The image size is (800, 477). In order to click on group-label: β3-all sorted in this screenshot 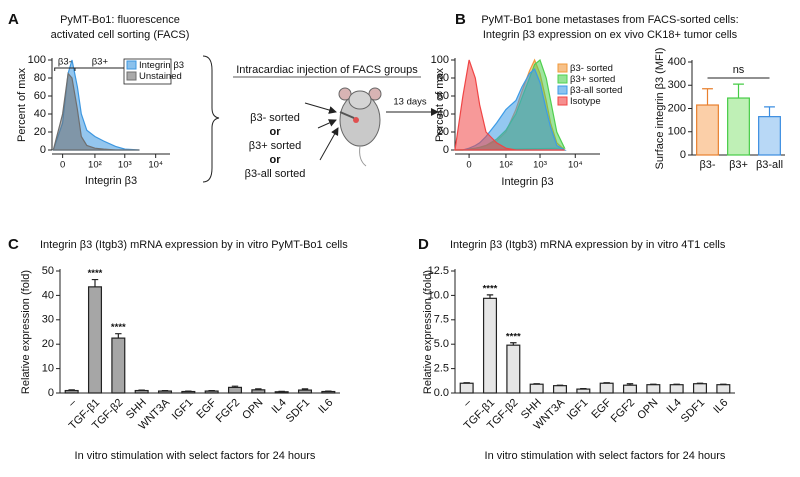, I will do `click(275, 174)`.